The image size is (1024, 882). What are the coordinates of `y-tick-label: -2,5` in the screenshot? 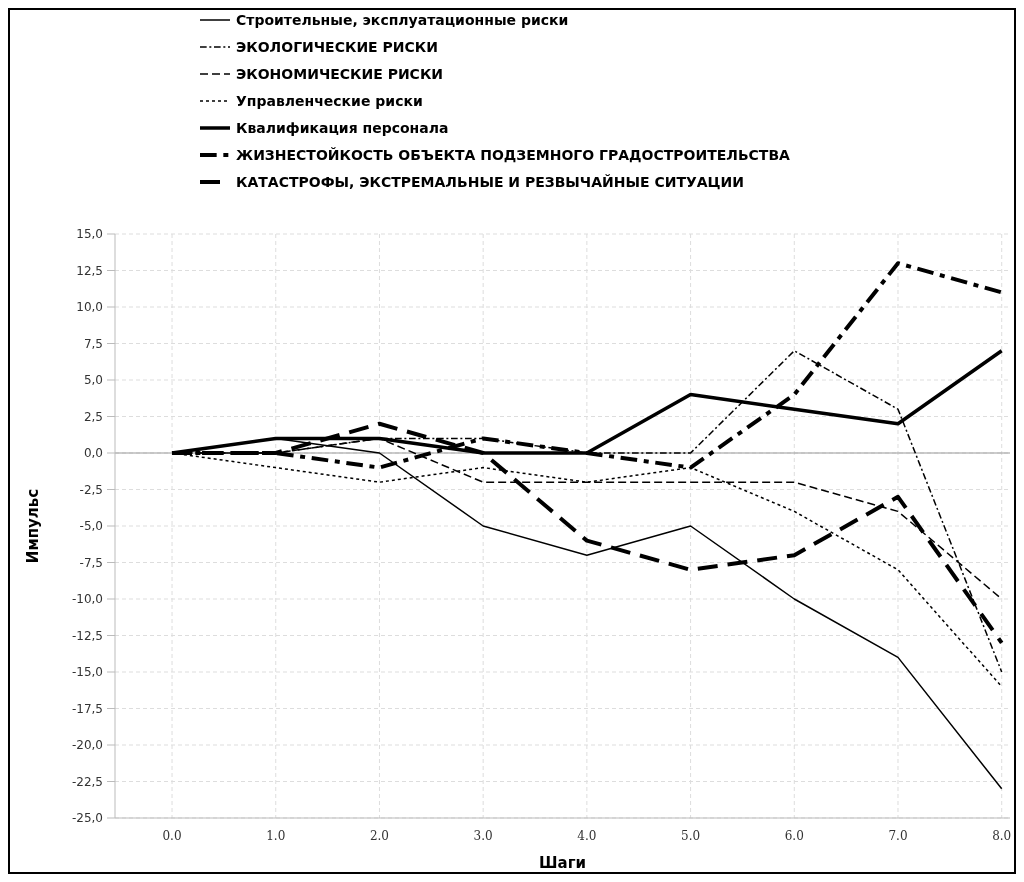 It's located at (91, 489).